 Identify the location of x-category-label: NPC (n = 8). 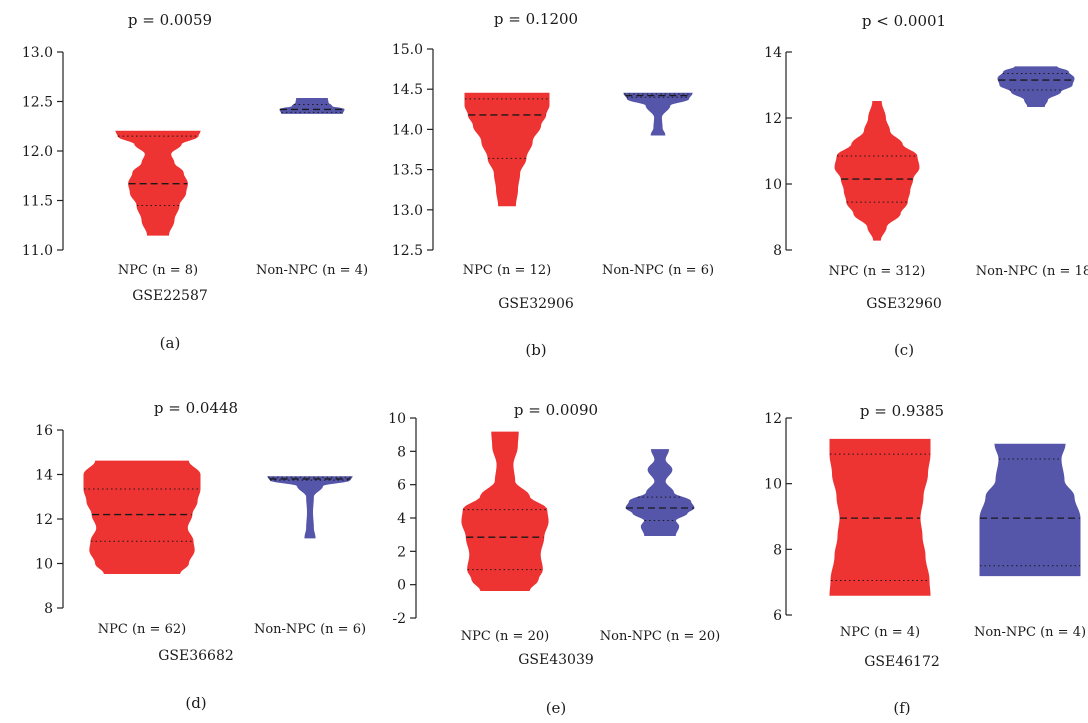
(158, 270).